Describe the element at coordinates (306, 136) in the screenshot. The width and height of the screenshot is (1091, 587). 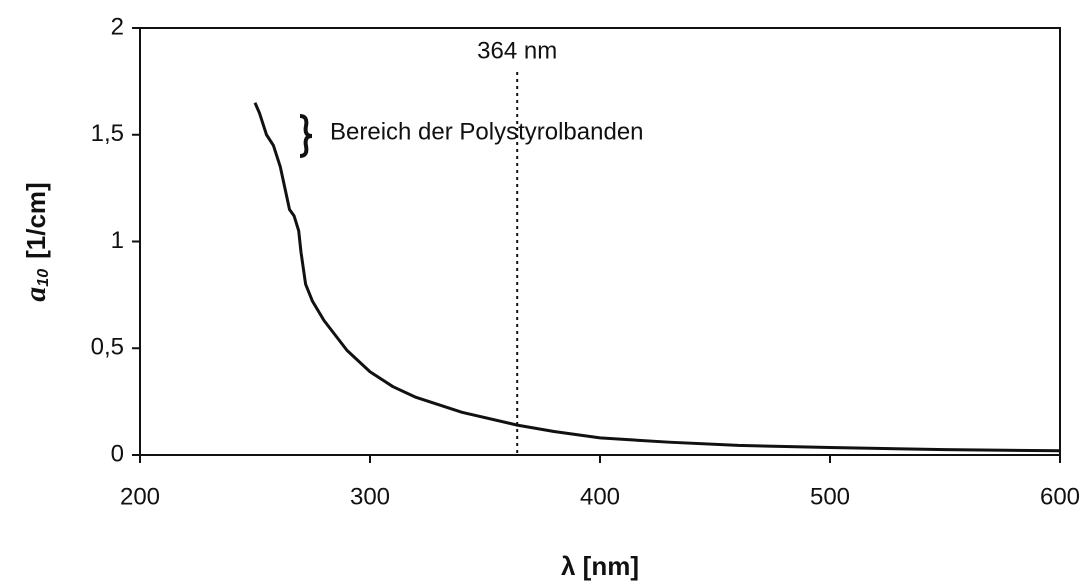
I see `brace` at that location.